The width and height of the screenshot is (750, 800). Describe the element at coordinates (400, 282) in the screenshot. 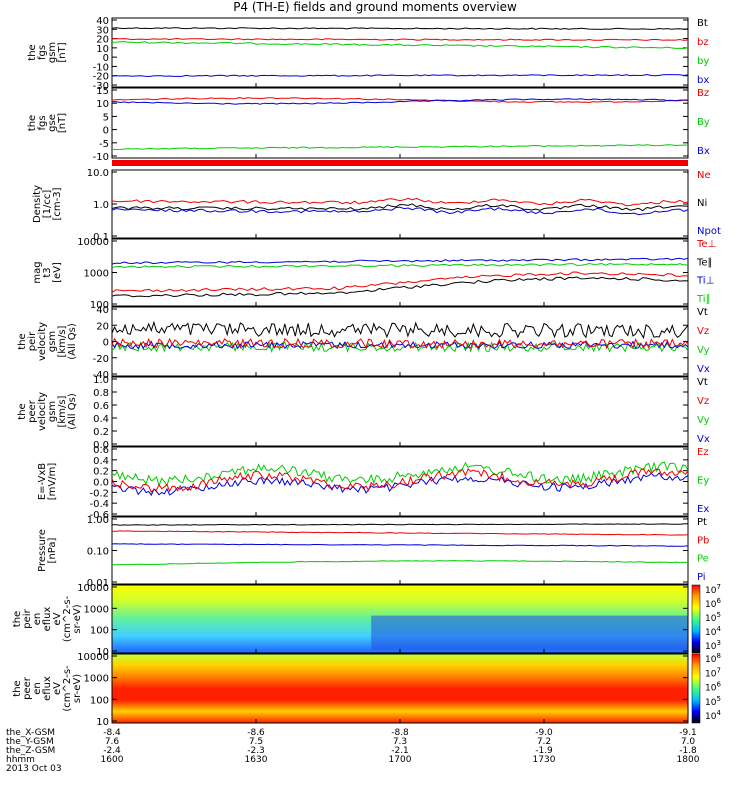

I see `series-Te-perp` at that location.